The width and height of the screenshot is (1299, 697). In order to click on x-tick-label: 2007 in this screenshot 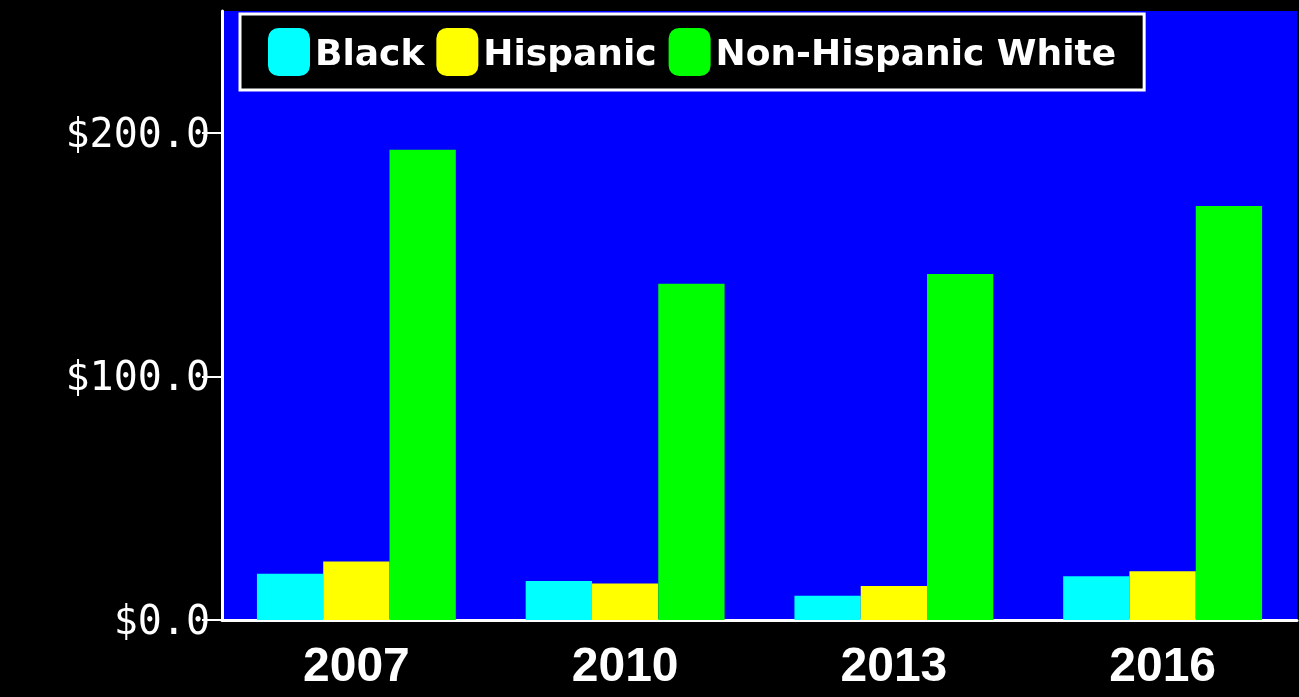, I will do `click(356, 664)`.